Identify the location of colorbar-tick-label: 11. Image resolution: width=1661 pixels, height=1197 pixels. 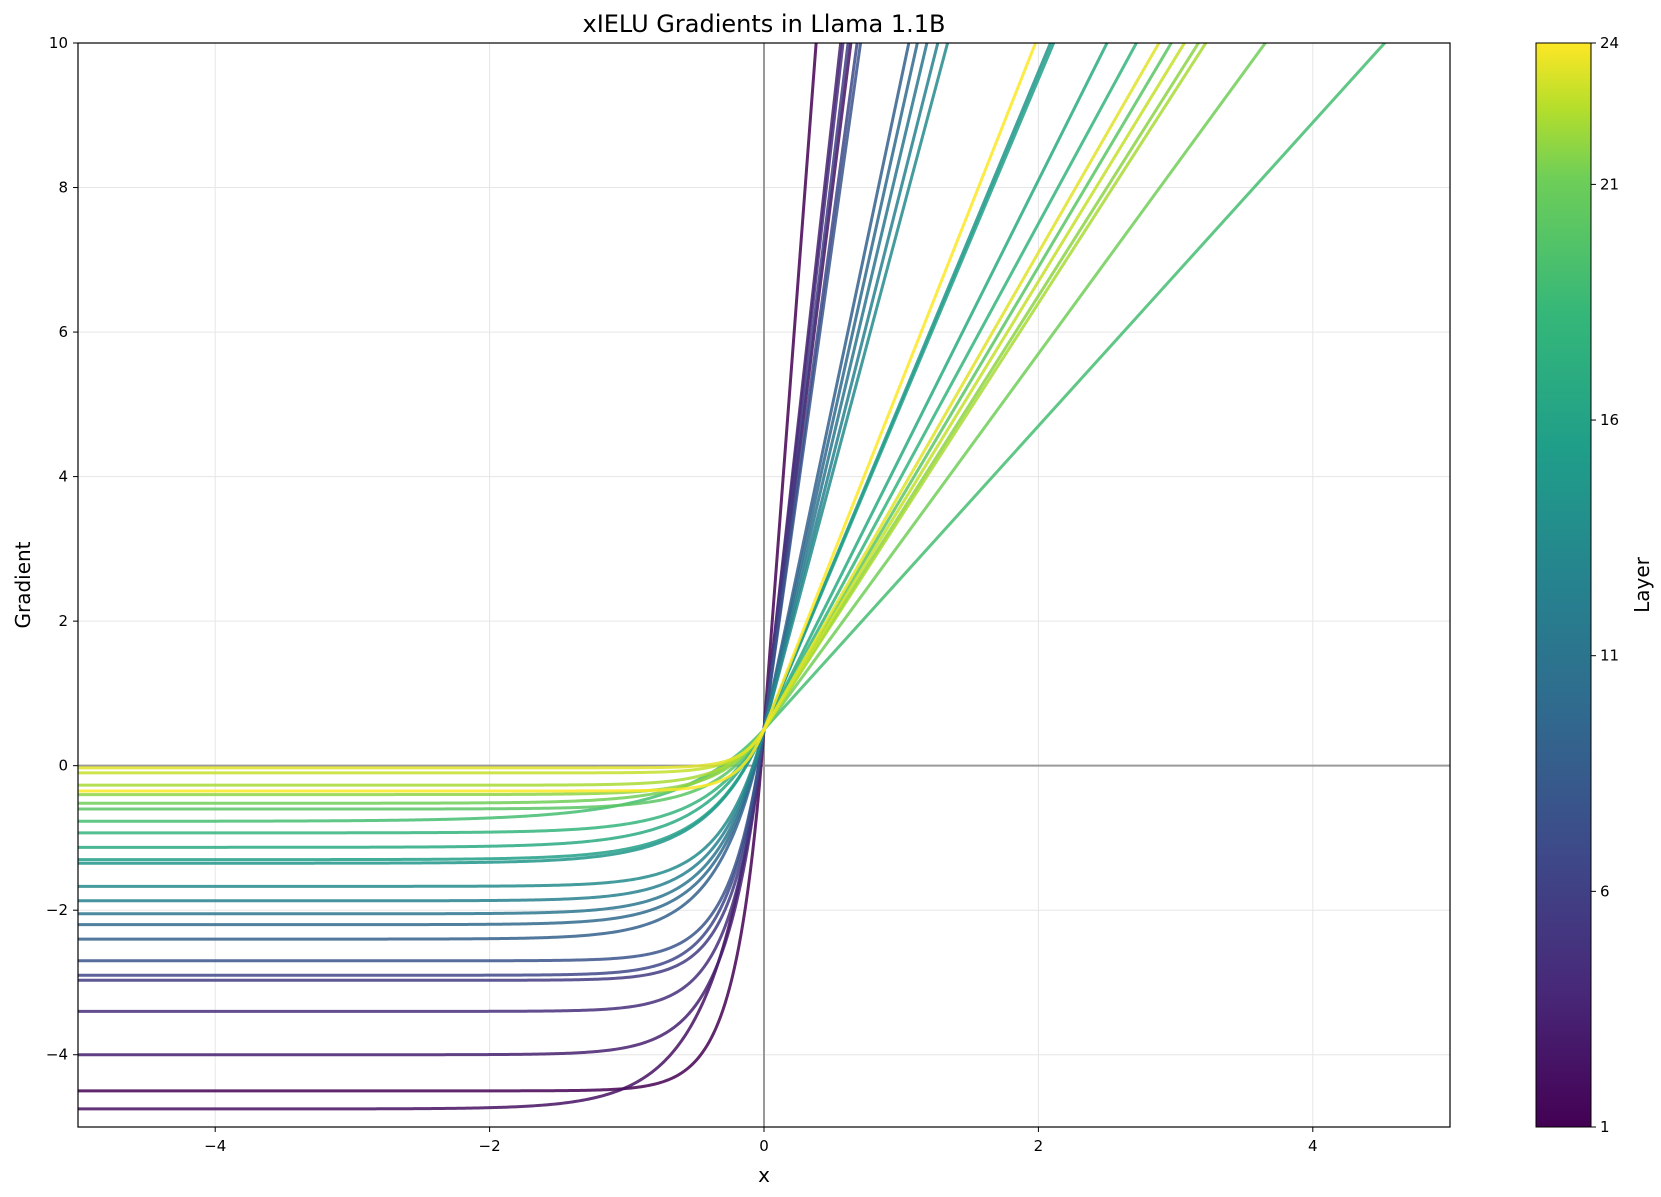
(1609, 656).